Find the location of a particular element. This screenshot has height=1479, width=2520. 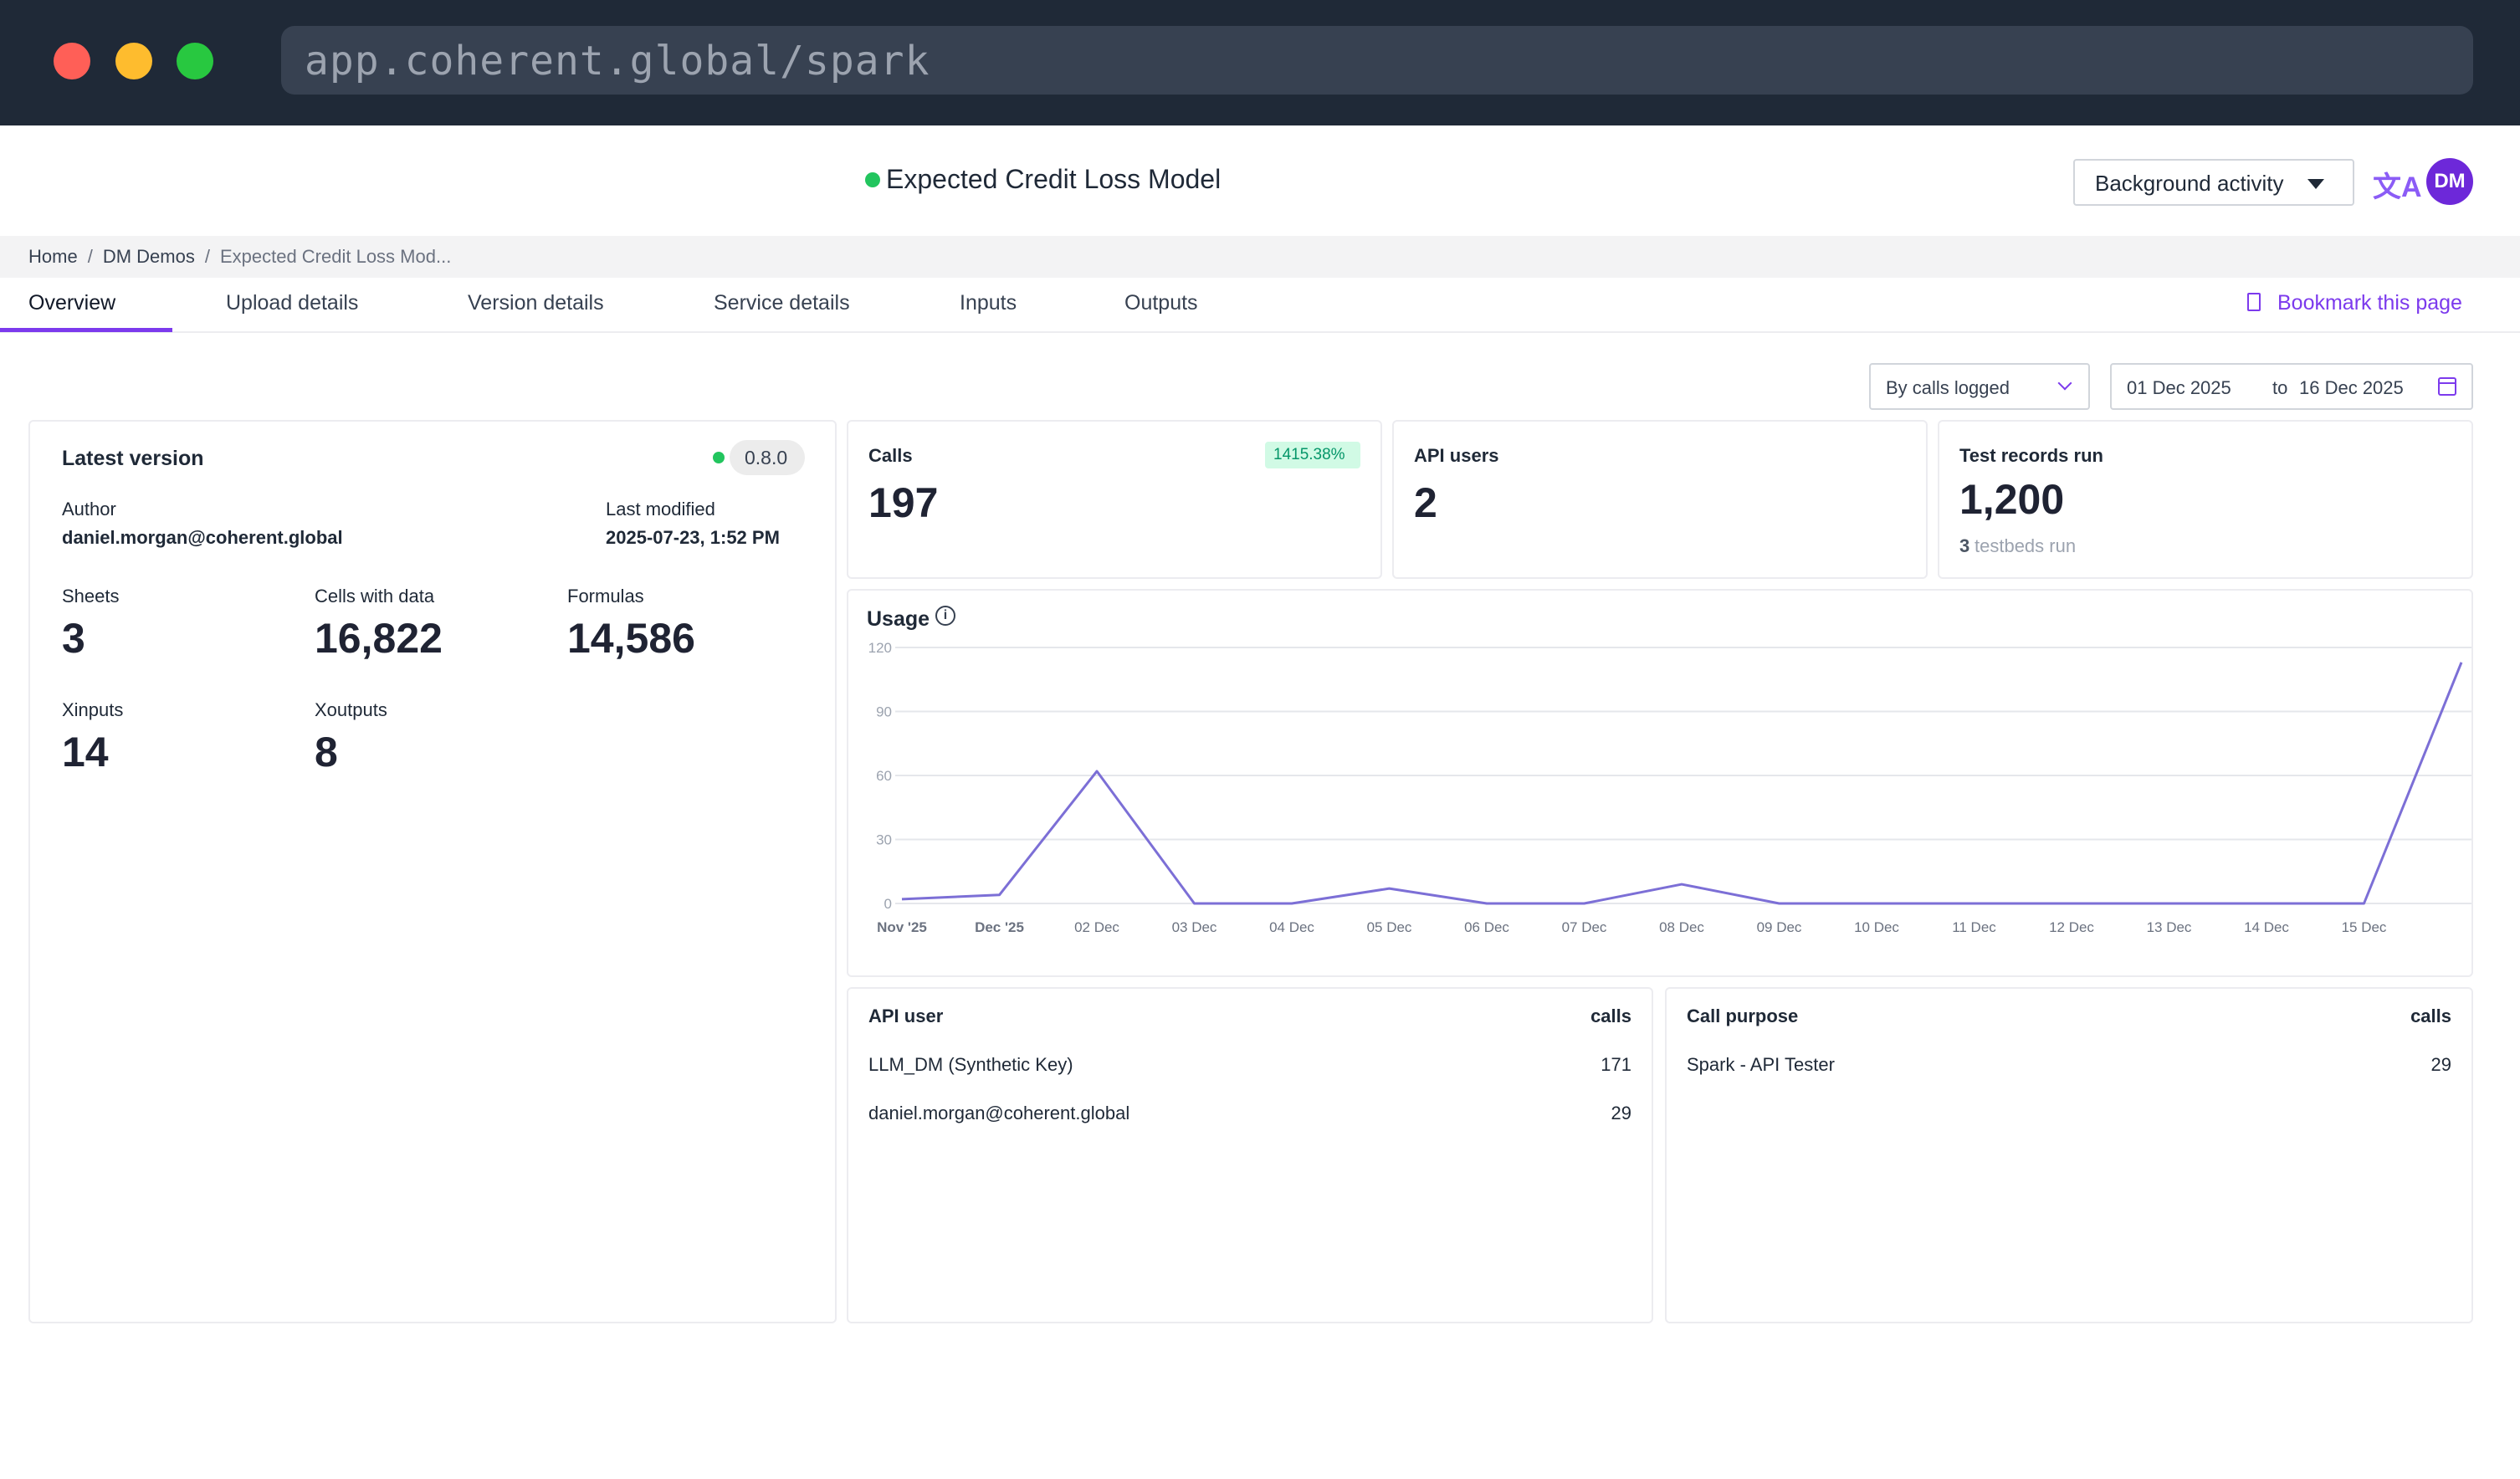

y-tick-label: 60 is located at coordinates (884, 776).